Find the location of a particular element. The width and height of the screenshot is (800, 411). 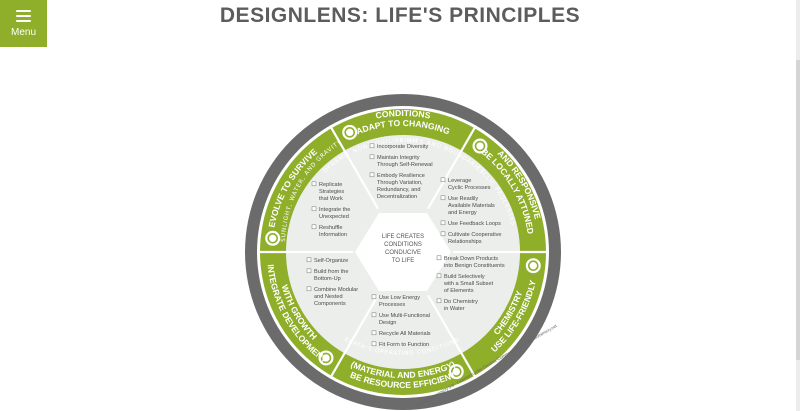

center-line-4: TO LIFE is located at coordinates (403, 261).